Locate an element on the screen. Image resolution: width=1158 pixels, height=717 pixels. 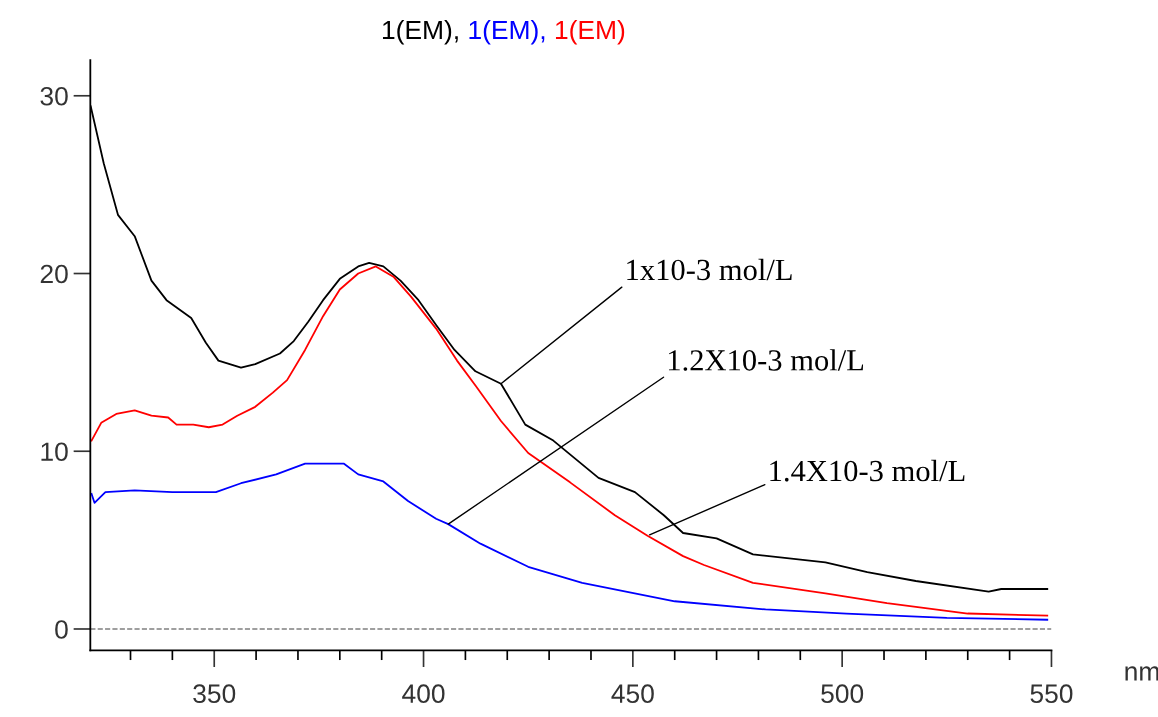
annotation: 1.2X10-3 mol/L is located at coordinates (766, 360).